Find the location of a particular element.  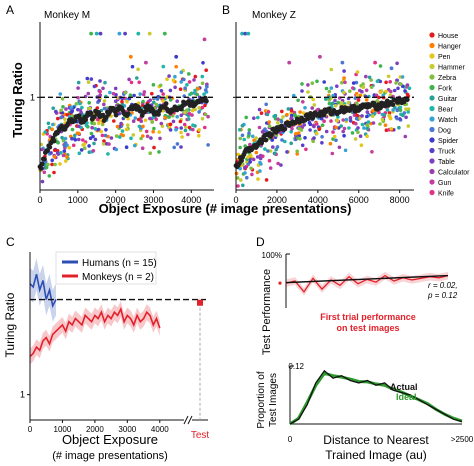

x-tick-label: 4000 is located at coordinates (318, 200).